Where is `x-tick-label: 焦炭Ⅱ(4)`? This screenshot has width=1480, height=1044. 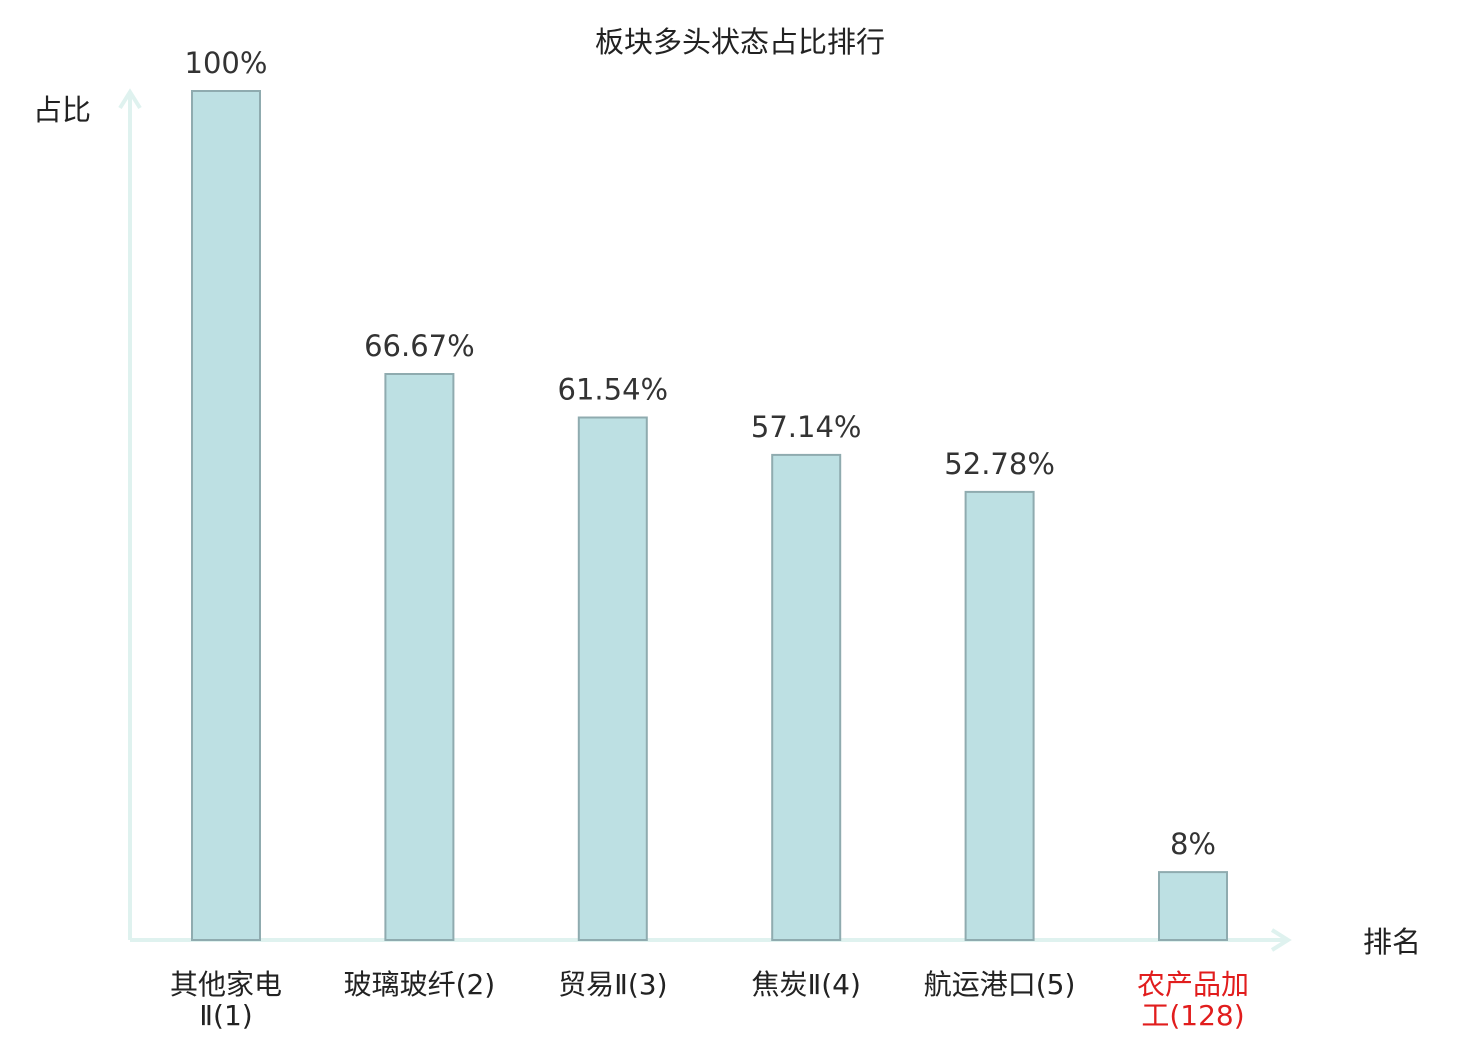
x-tick-label: 焦炭Ⅱ(4) is located at coordinates (805, 984).